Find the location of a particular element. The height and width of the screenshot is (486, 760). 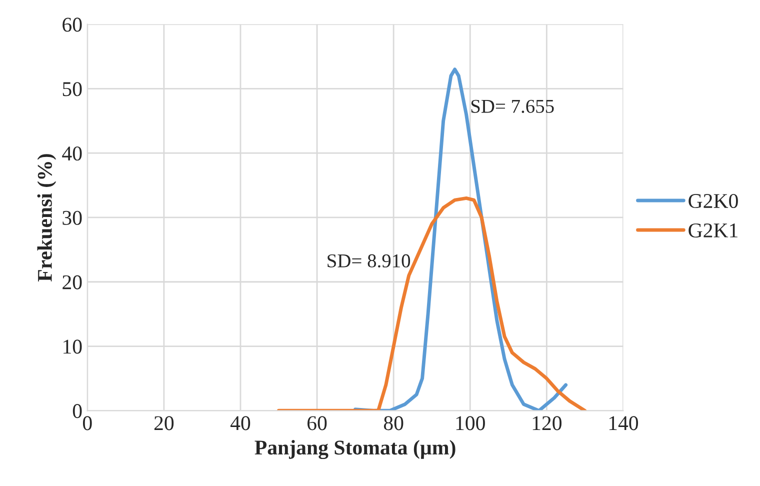

y-tick-label: 50 is located at coordinates (72, 89).